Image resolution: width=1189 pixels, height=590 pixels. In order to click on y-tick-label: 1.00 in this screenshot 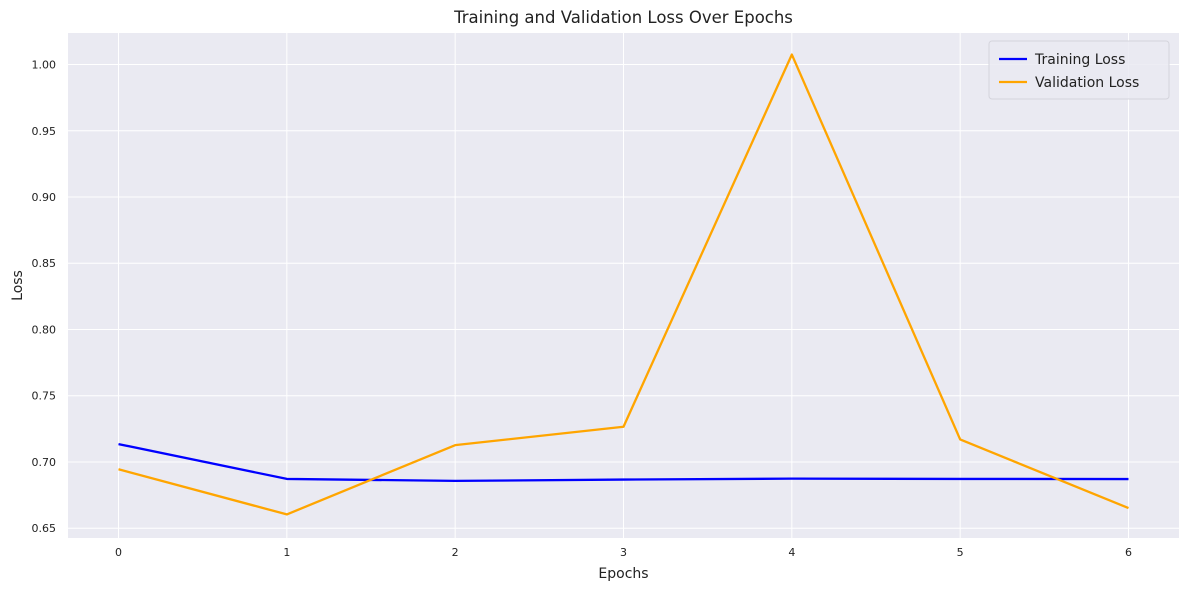, I will do `click(44, 65)`.